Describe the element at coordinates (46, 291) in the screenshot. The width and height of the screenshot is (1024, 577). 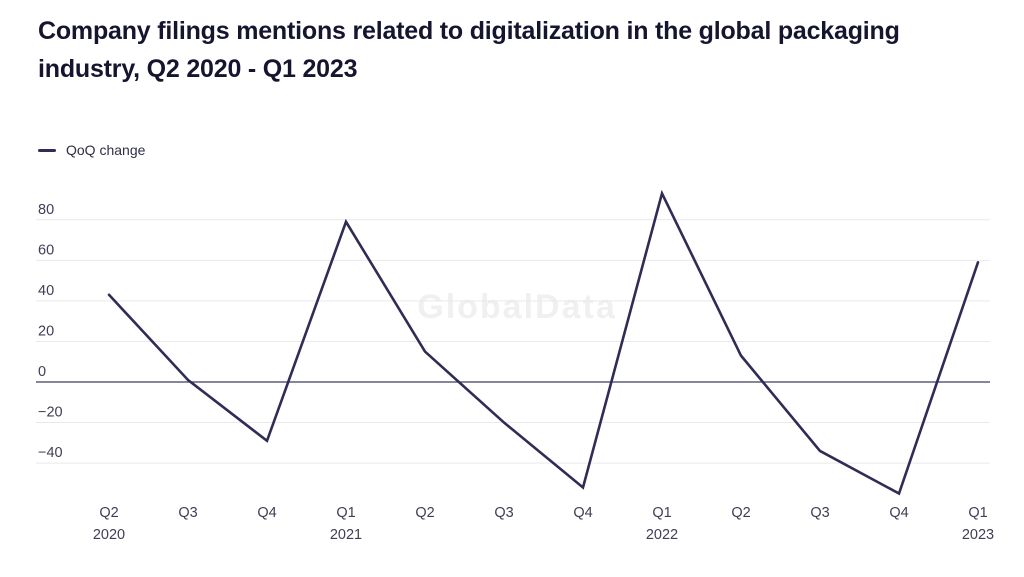
I see `y-axis-tick-label: 40` at that location.